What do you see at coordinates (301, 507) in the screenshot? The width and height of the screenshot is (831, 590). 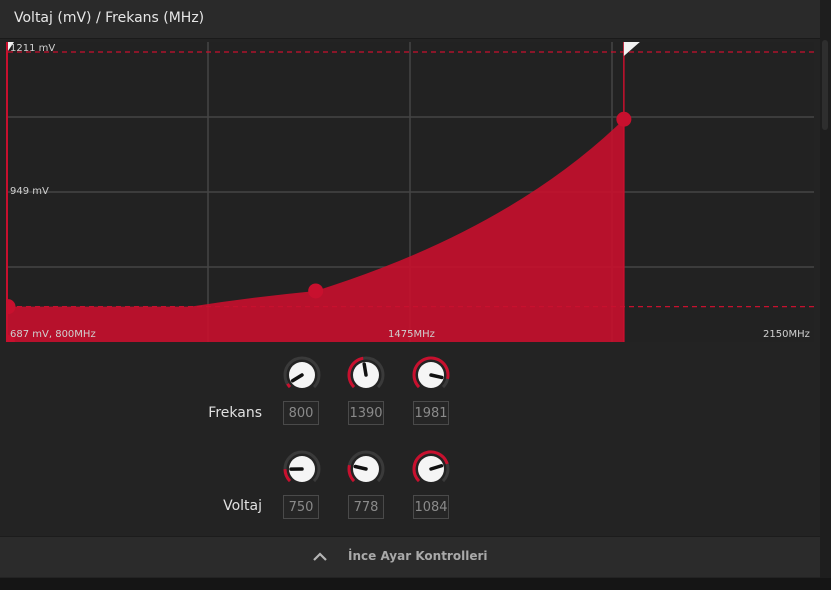 I see `voltage-input-1: 750` at bounding box center [301, 507].